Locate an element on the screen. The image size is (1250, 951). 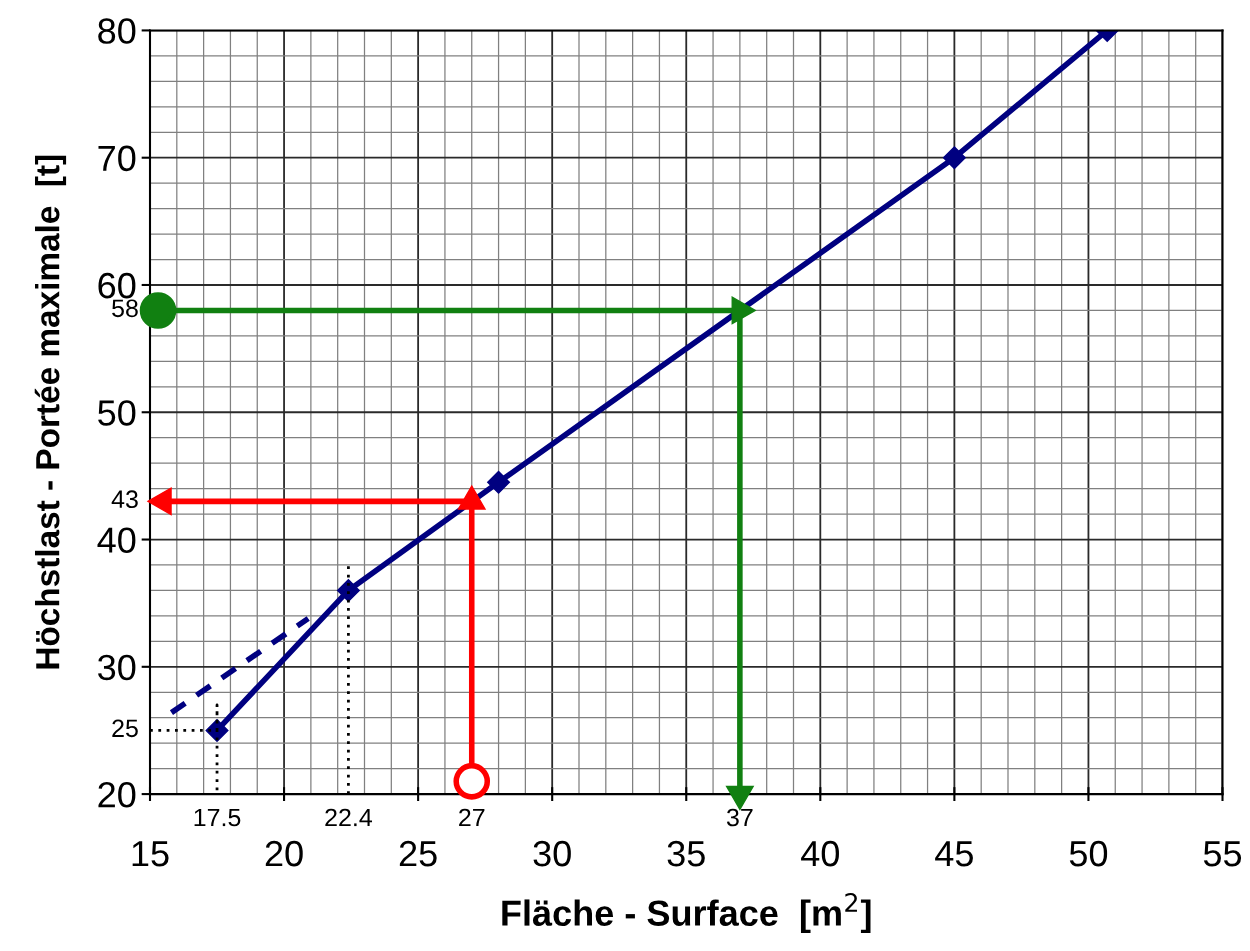
annotation: 22.4 is located at coordinates (349, 817).